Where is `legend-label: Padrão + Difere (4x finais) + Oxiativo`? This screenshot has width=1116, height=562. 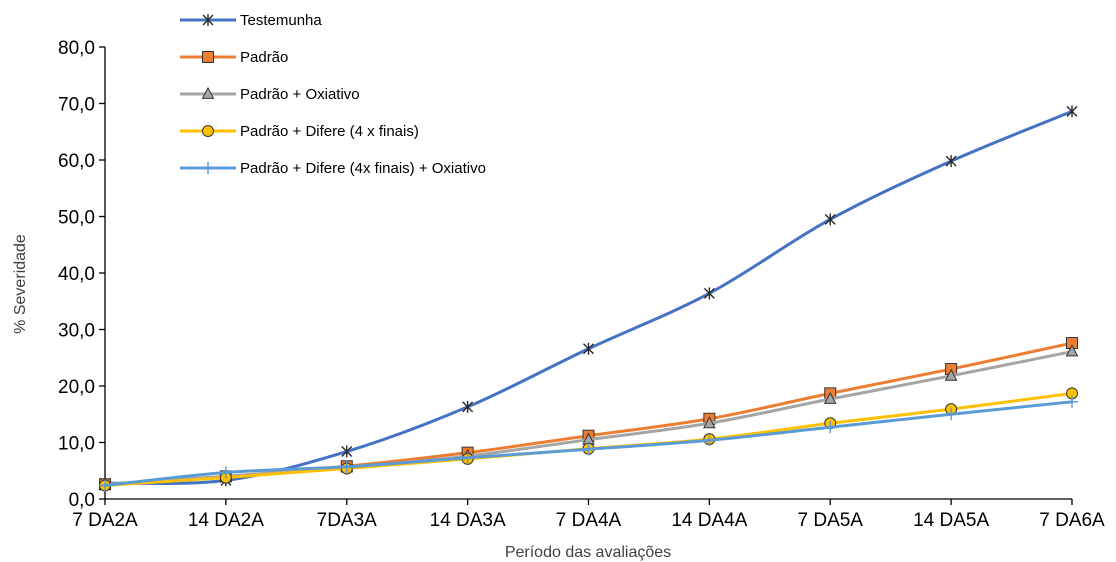 legend-label: Padrão + Difere (4x finais) + Oxiativo is located at coordinates (363, 168).